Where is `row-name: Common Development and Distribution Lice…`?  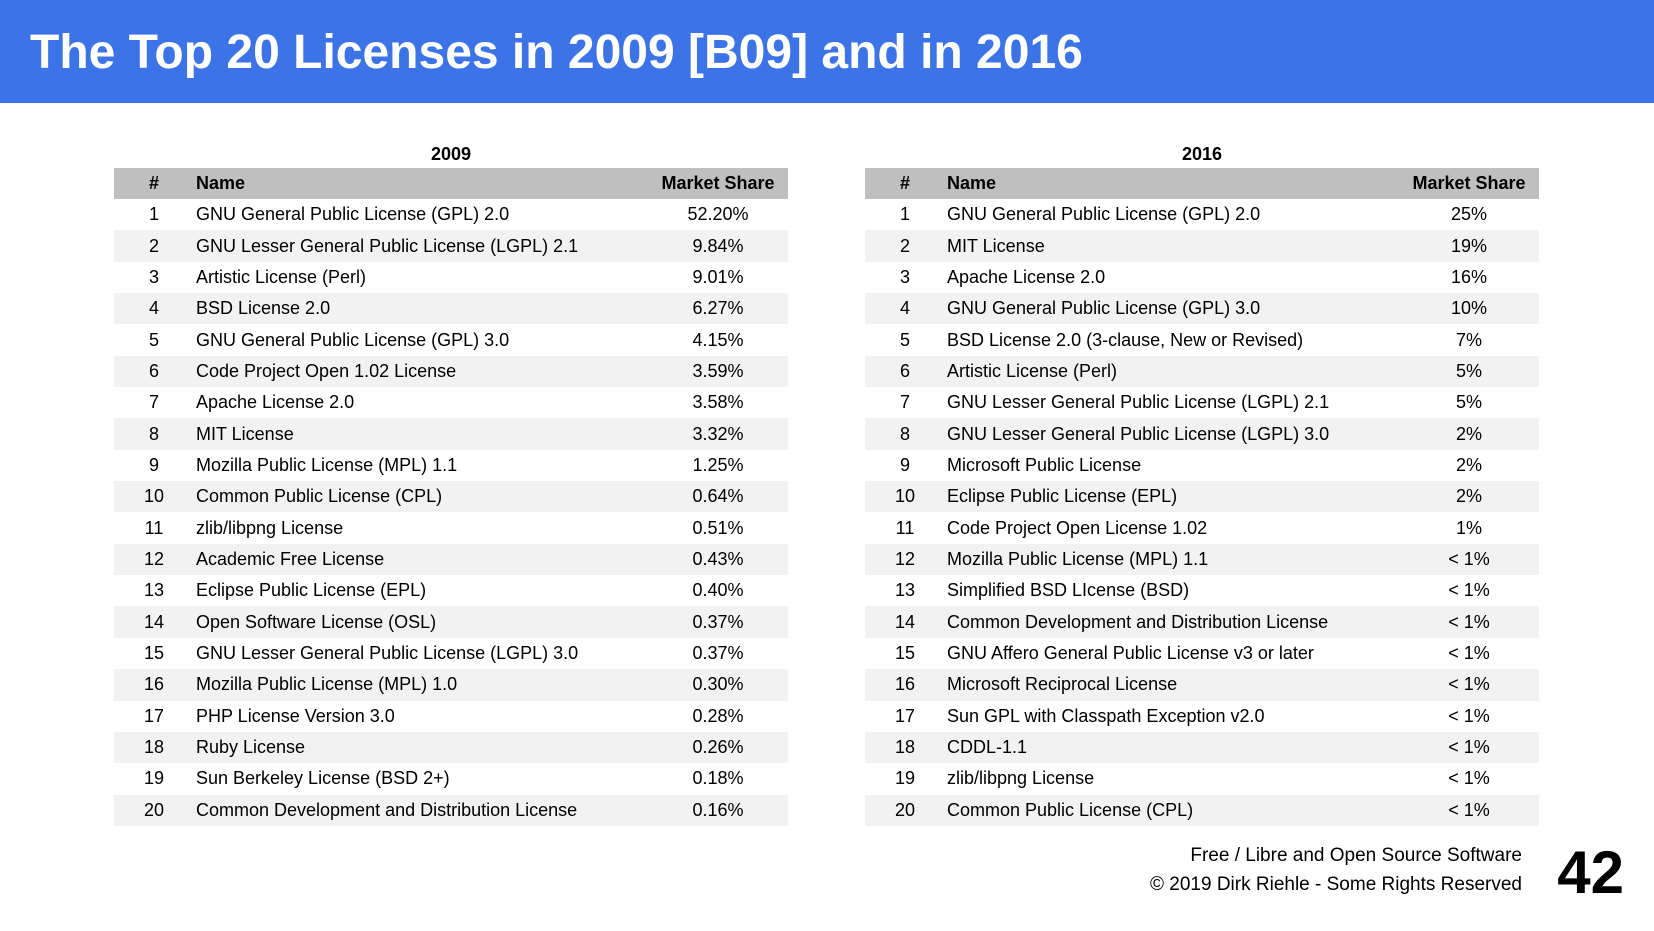 row-name: Common Development and Distribution Lice… is located at coordinates (1138, 621).